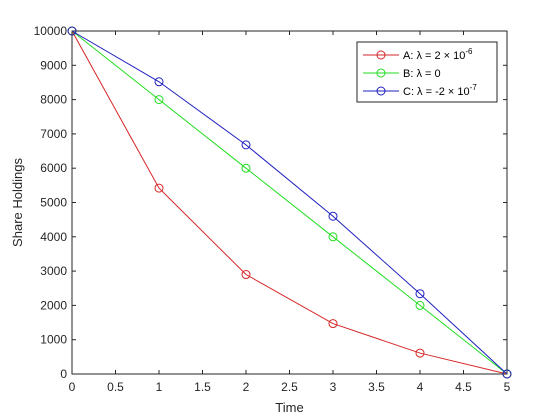 The height and width of the screenshot is (420, 560). I want to click on y-tick-label: 7000, so click(53, 134).